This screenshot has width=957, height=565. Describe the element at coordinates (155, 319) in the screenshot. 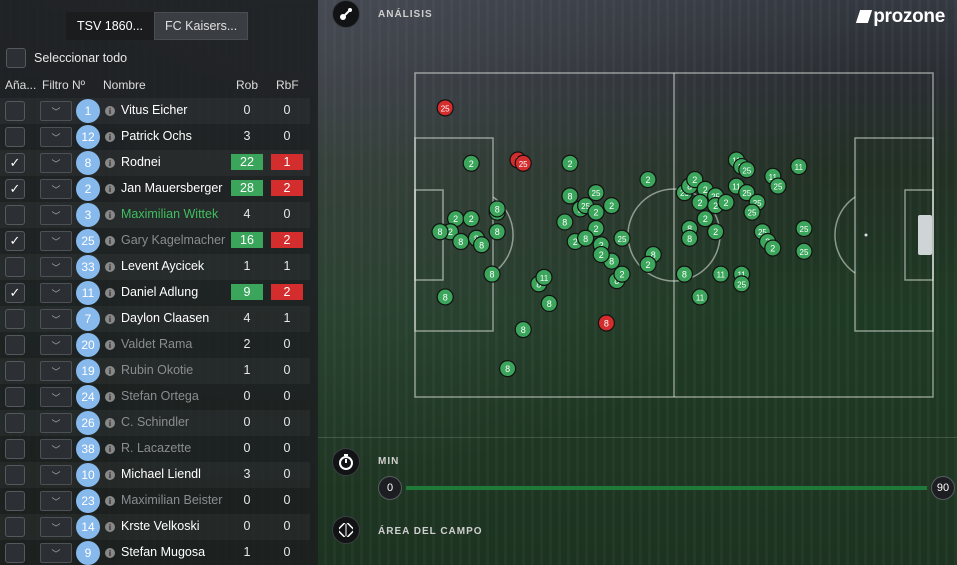

I see `table-row: ﹀ 7 i Daylon Claasen 4 1` at that location.